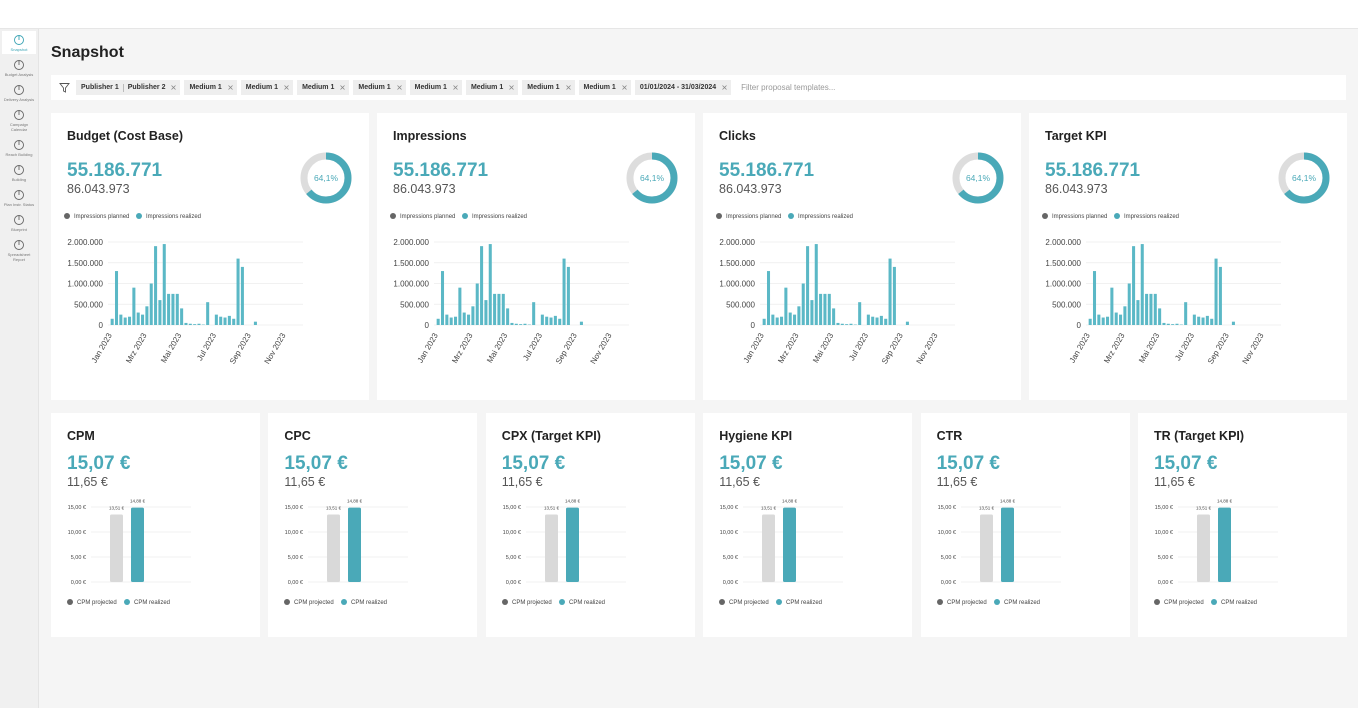  Describe the element at coordinates (823, 347) in the screenshot. I see `x-tick-label: Mai 2023` at that location.